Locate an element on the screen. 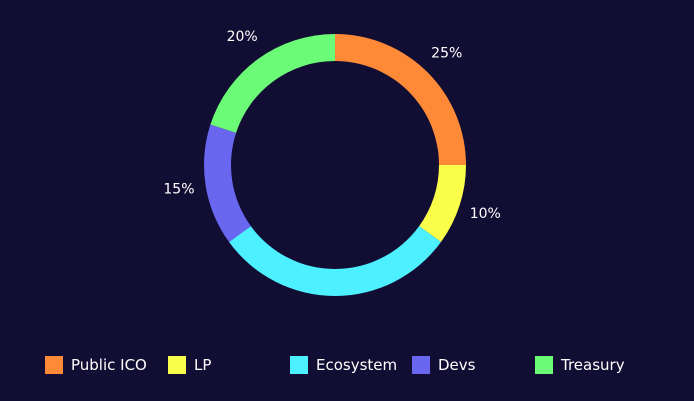 Image resolution: width=694 pixels, height=401 pixels. legend-label-lp: LP is located at coordinates (203, 365).